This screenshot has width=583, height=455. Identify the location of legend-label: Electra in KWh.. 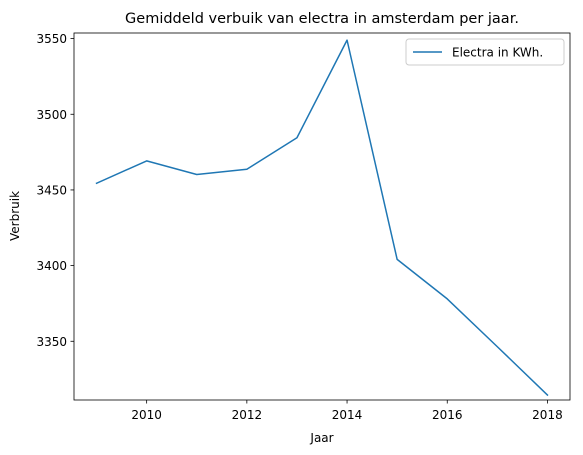
(497, 53).